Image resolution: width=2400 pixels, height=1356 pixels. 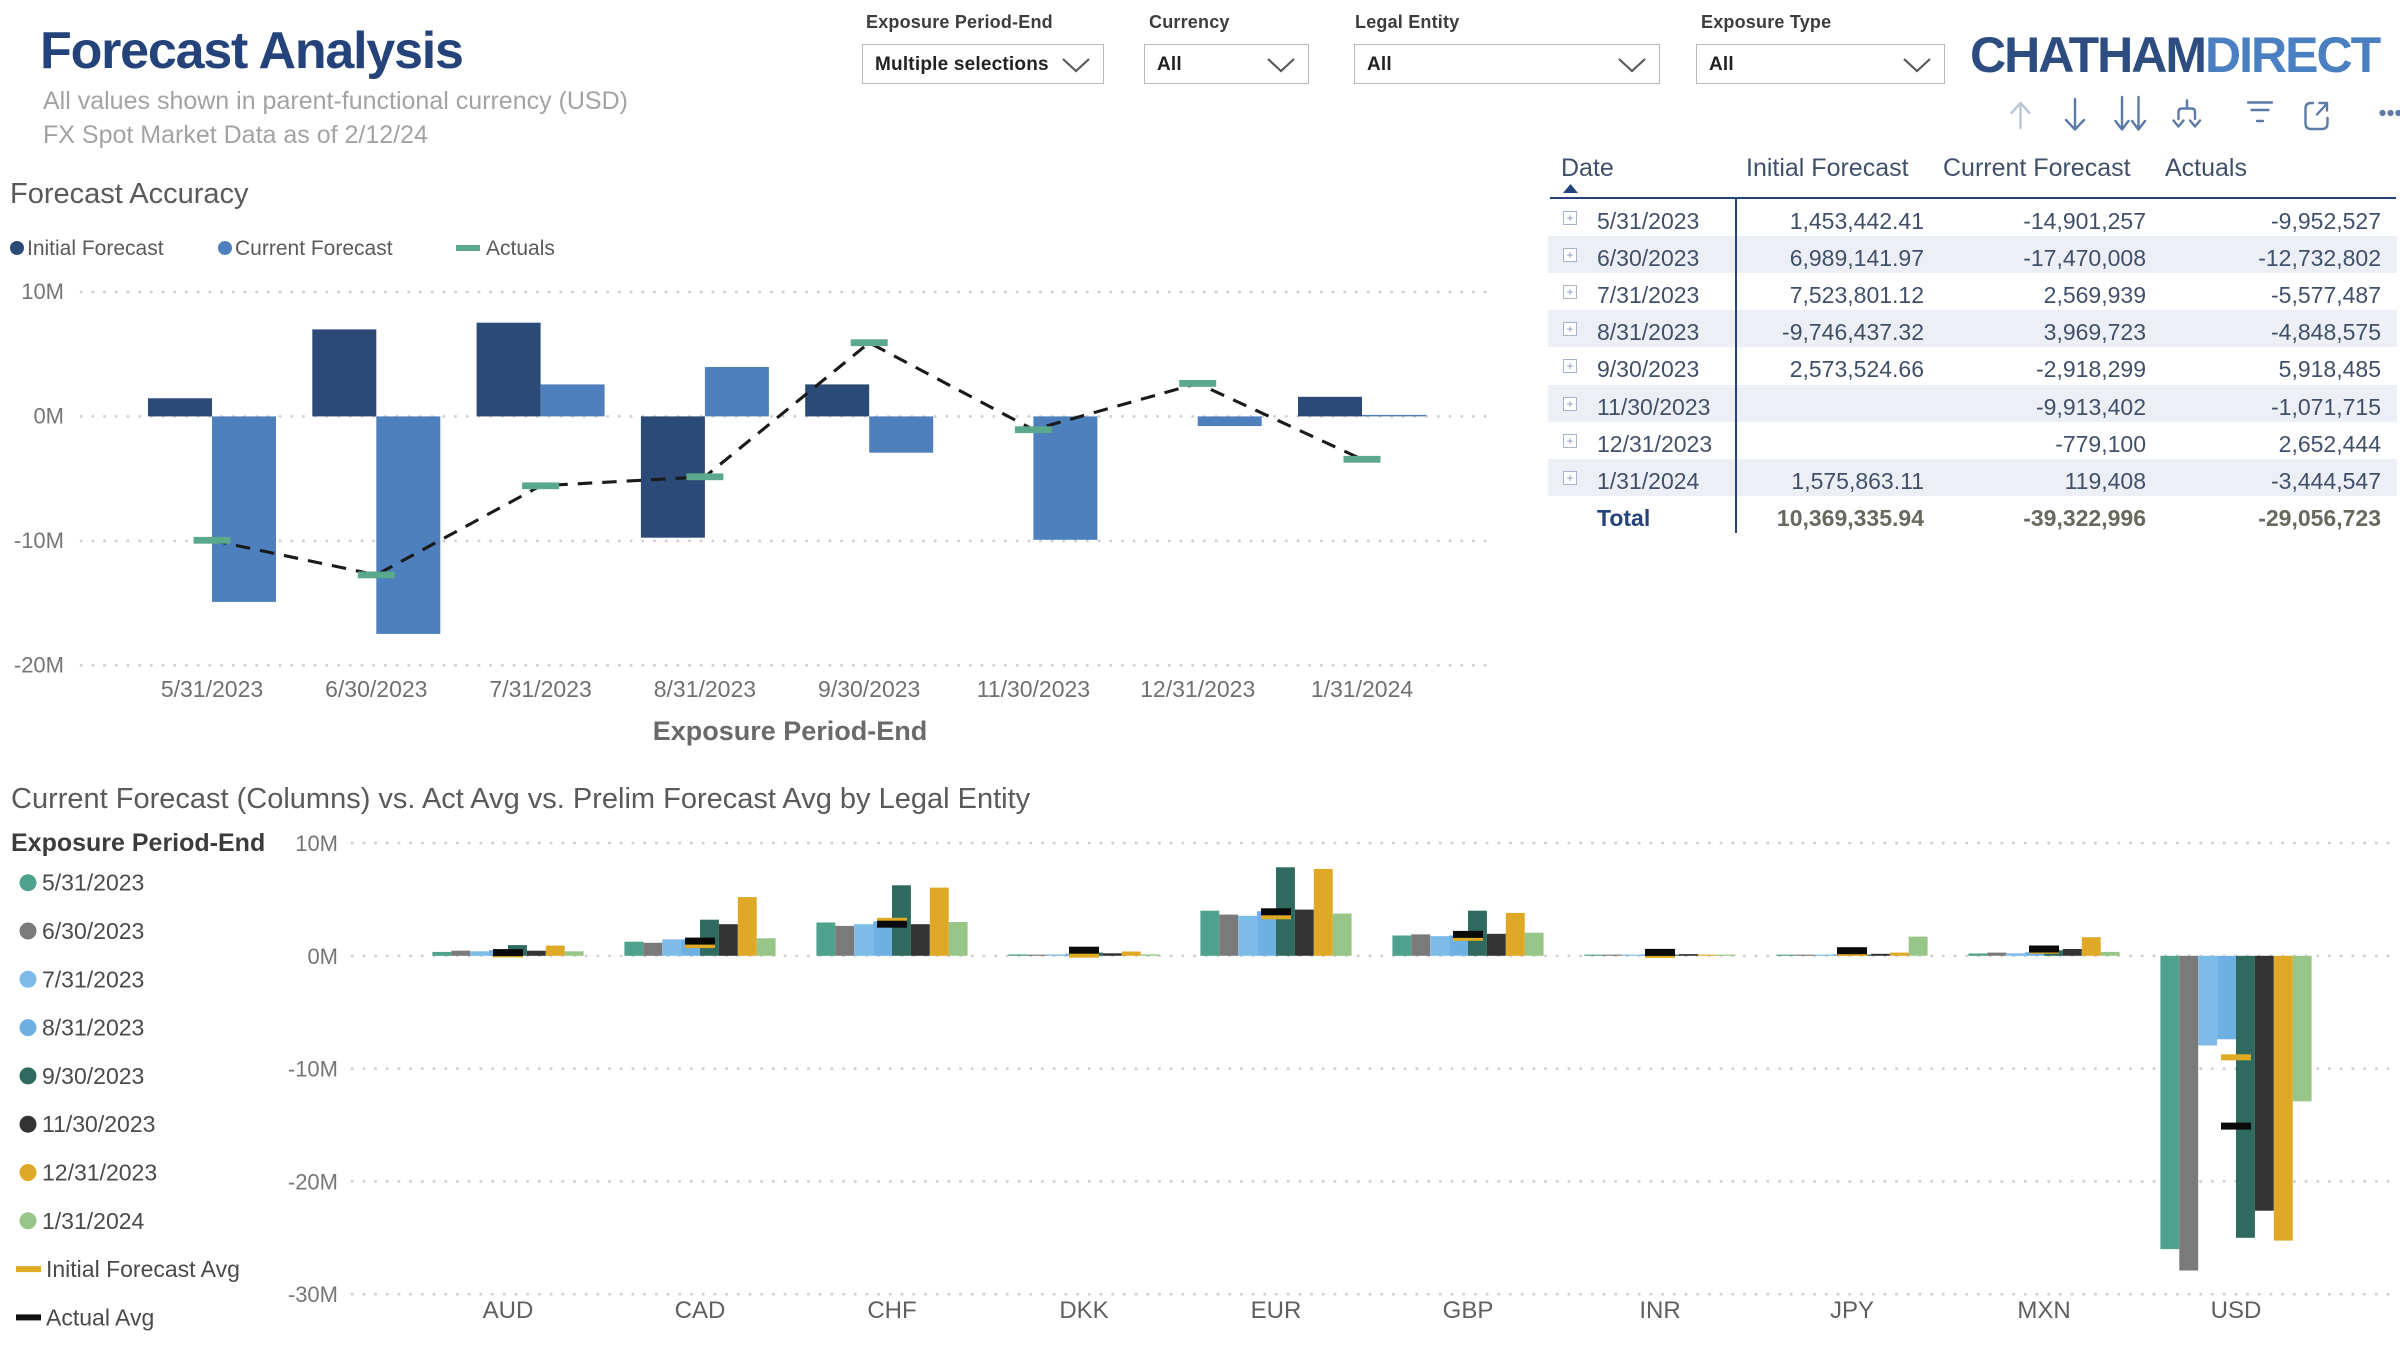 I want to click on svg-text: Current Forecast, so click(x=314, y=248).